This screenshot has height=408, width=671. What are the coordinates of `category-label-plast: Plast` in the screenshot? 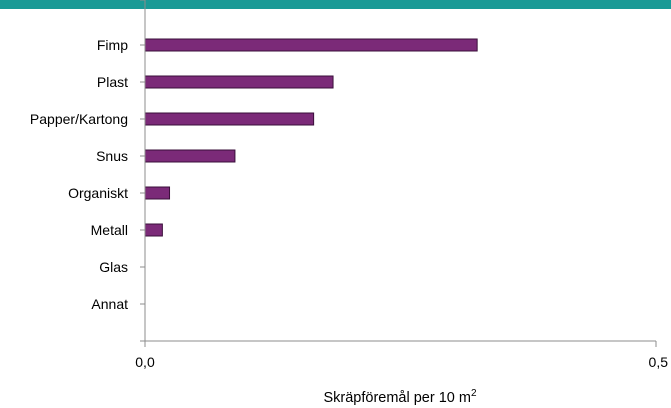 It's located at (112, 82).